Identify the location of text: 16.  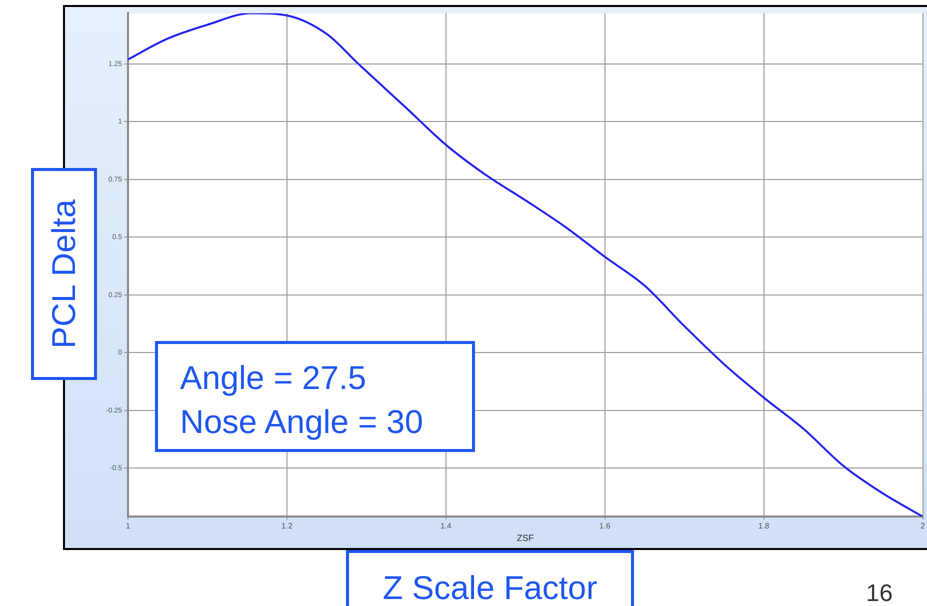
(879, 593).